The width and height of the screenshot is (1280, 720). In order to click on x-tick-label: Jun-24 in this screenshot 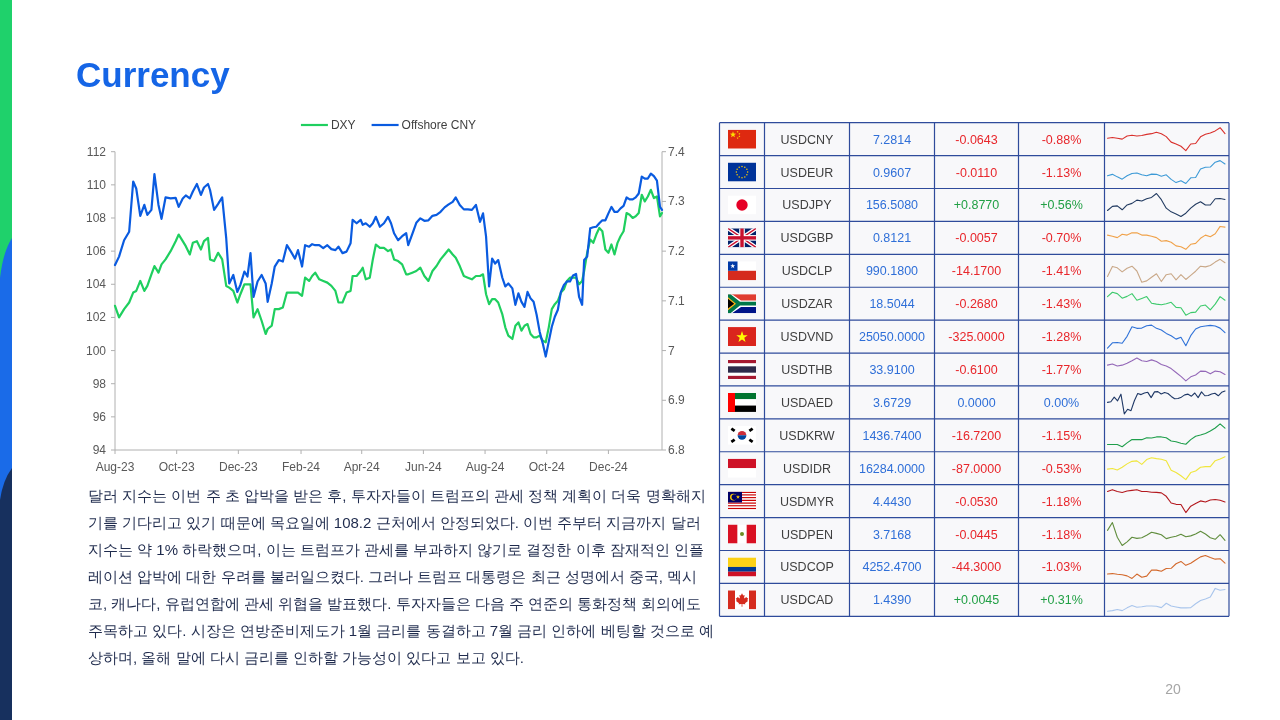, I will do `click(424, 467)`.